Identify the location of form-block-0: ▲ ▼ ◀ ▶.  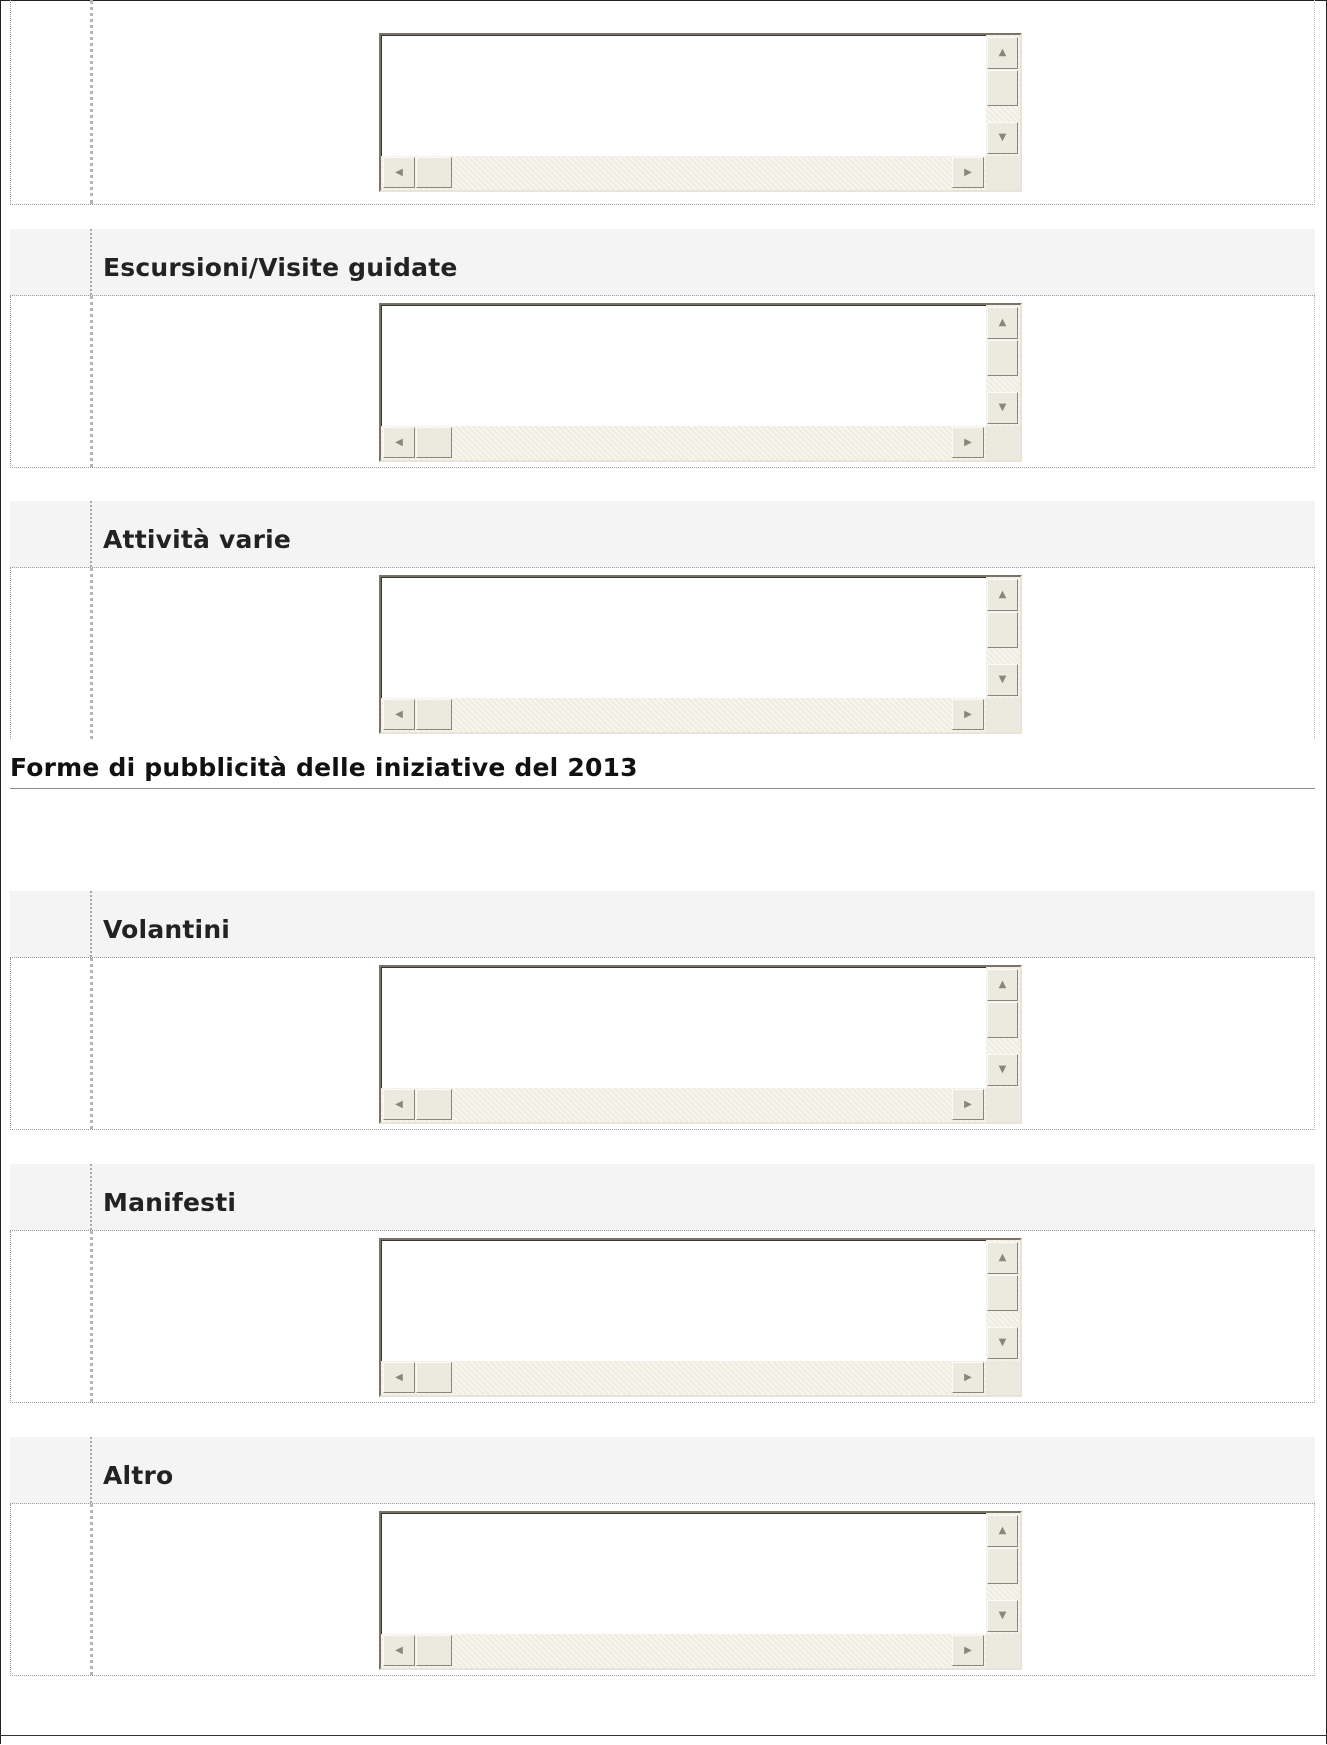
(662, 102).